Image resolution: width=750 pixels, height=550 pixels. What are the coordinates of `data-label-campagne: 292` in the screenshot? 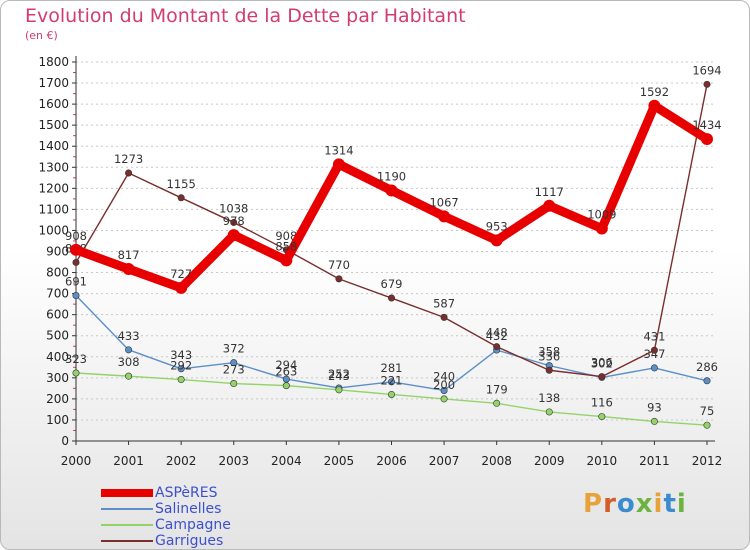 It's located at (181, 366).